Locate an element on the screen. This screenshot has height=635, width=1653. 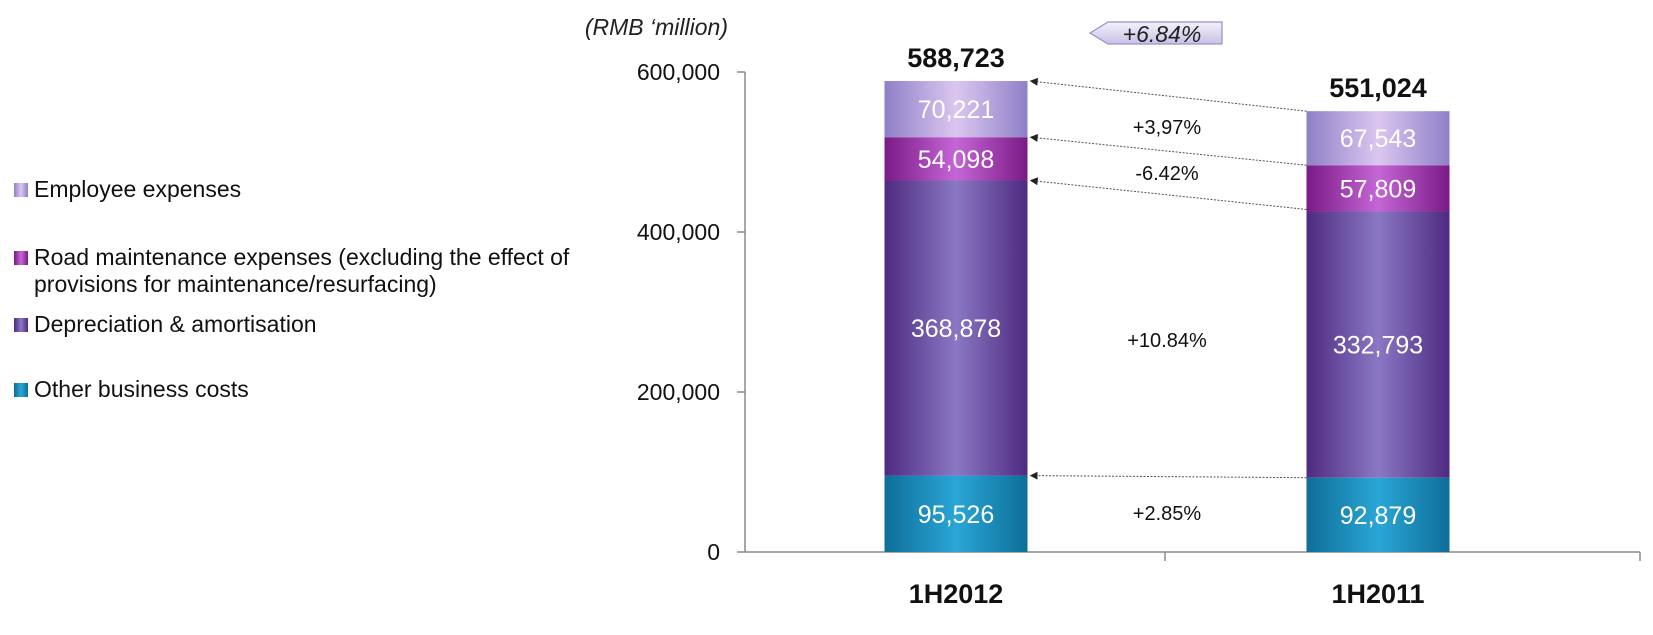
total-change-callout: +6.84% is located at coordinates (1155, 34).